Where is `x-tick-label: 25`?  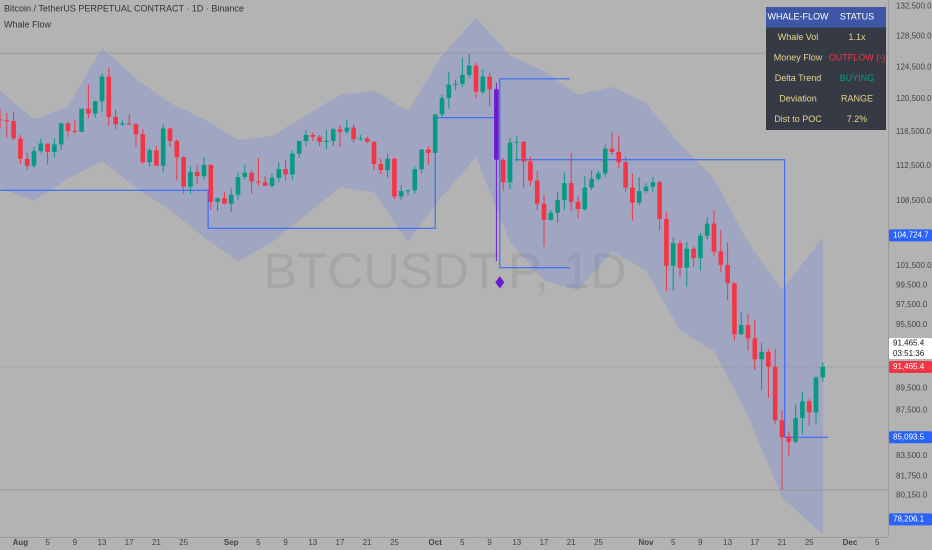
x-tick-label: 25 is located at coordinates (809, 542).